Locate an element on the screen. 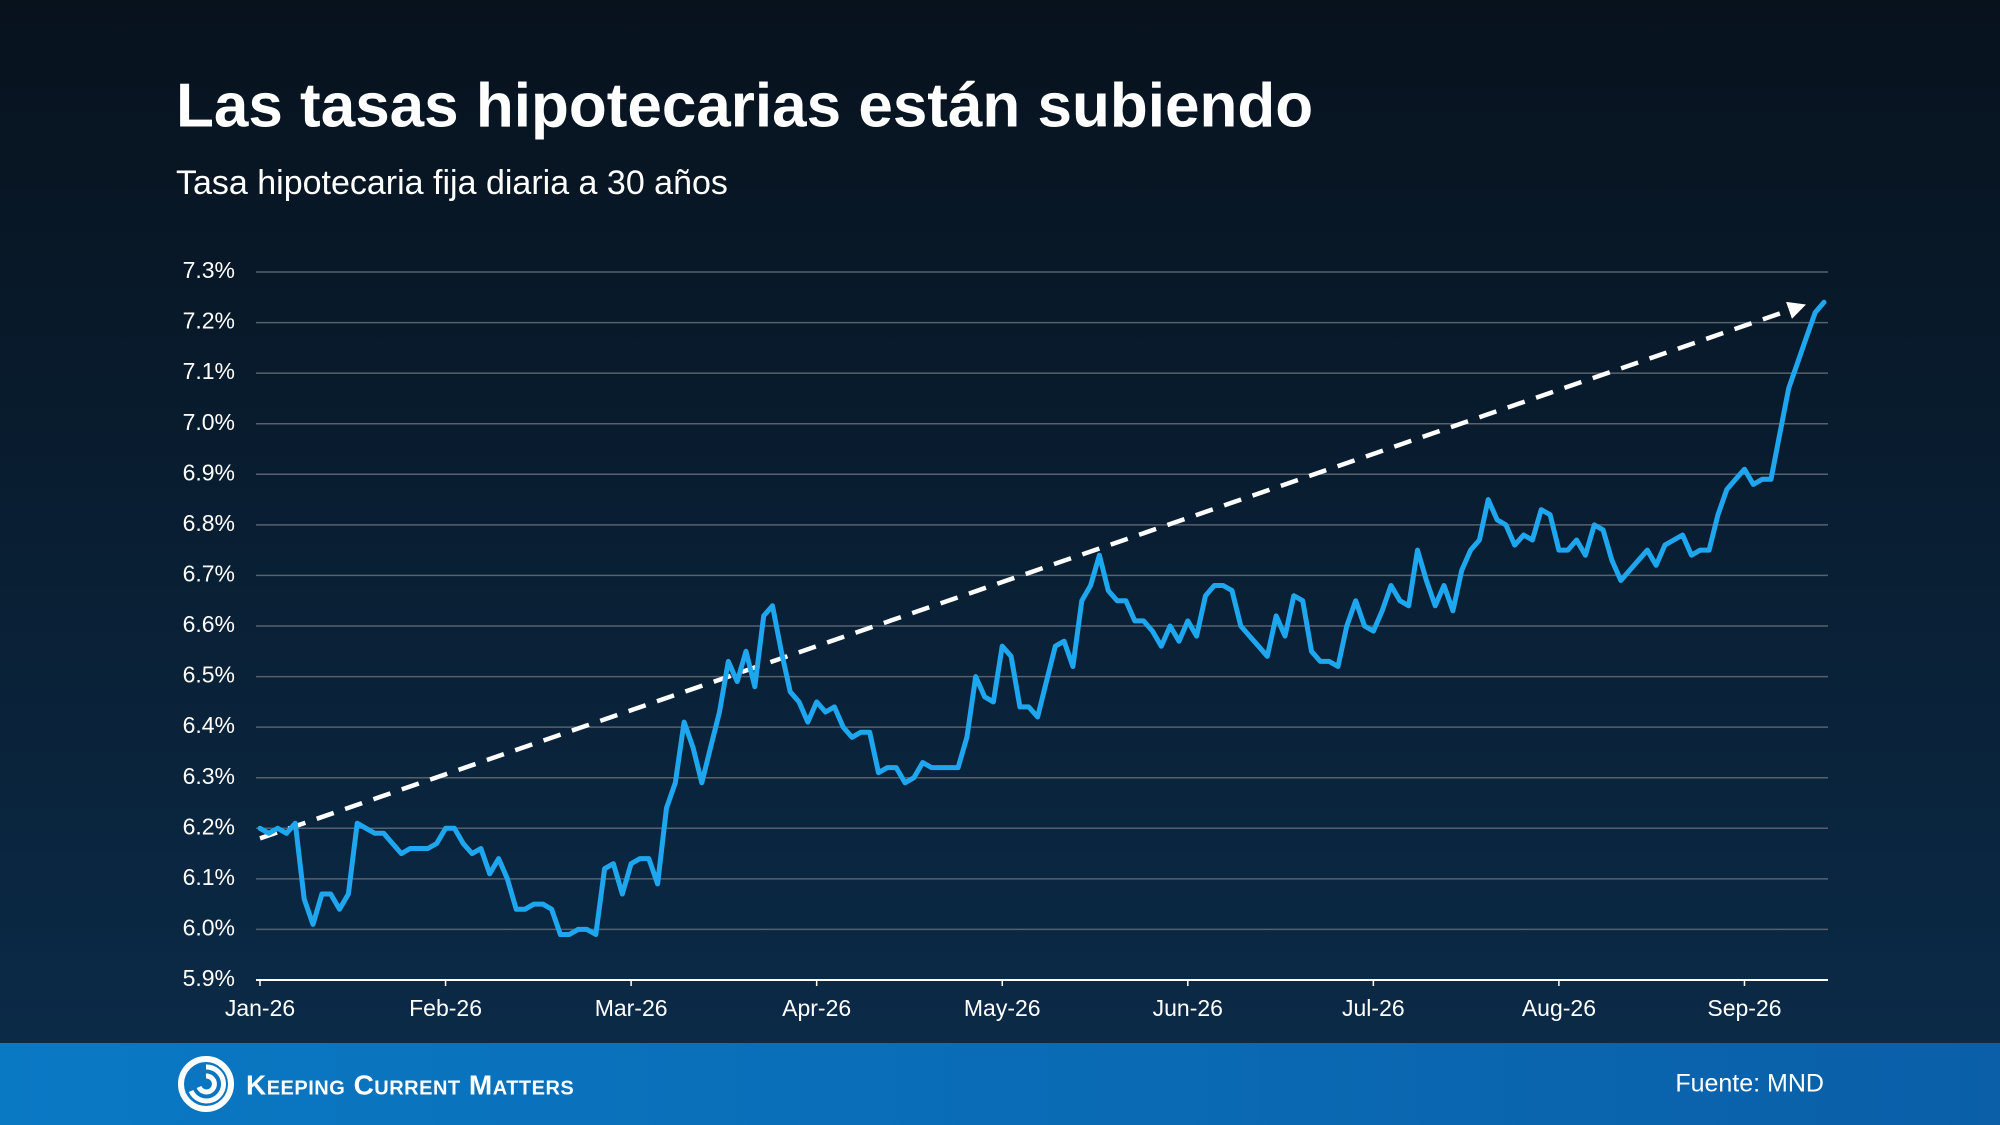 This screenshot has width=2000, height=1125. y-tick-label: 6.7% is located at coordinates (209, 574).